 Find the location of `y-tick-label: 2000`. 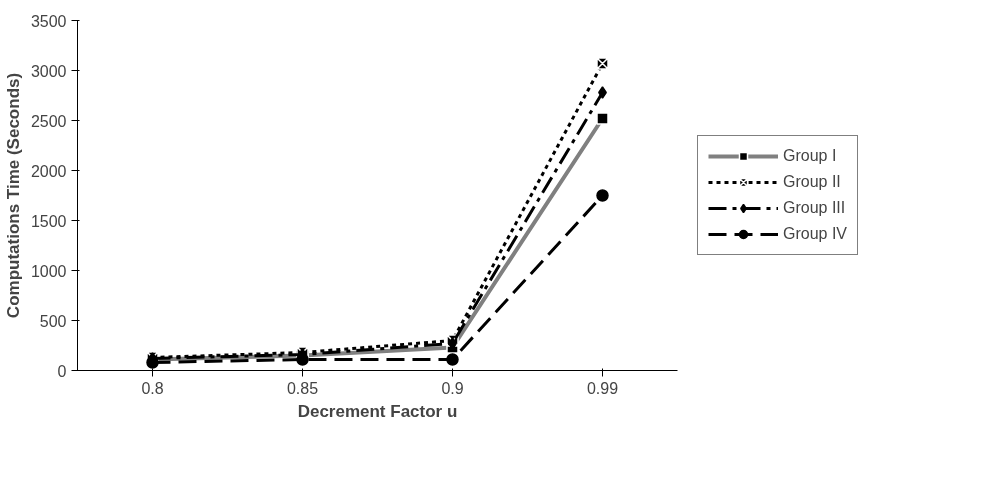

y-tick-label: 2000 is located at coordinates (48, 171).